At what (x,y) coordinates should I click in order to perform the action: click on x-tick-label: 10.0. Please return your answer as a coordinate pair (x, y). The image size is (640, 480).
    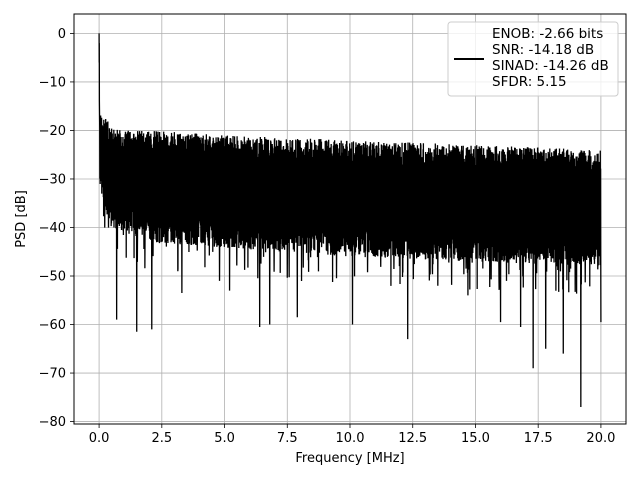
    Looking at the image, I should click on (350, 438).